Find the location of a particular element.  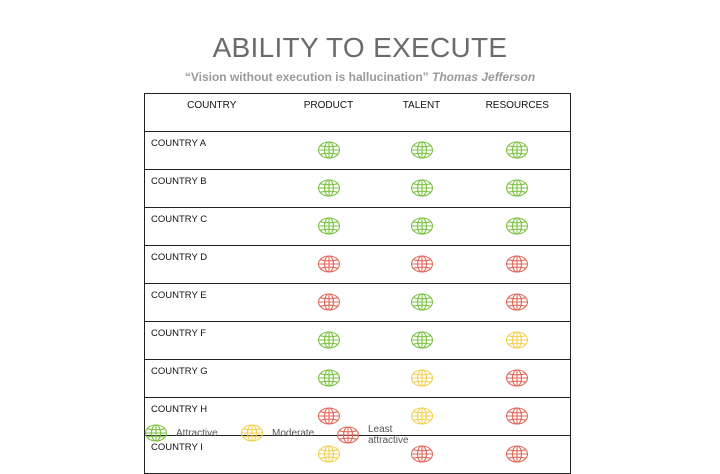

table-row: COUNTRY G is located at coordinates (357, 378).